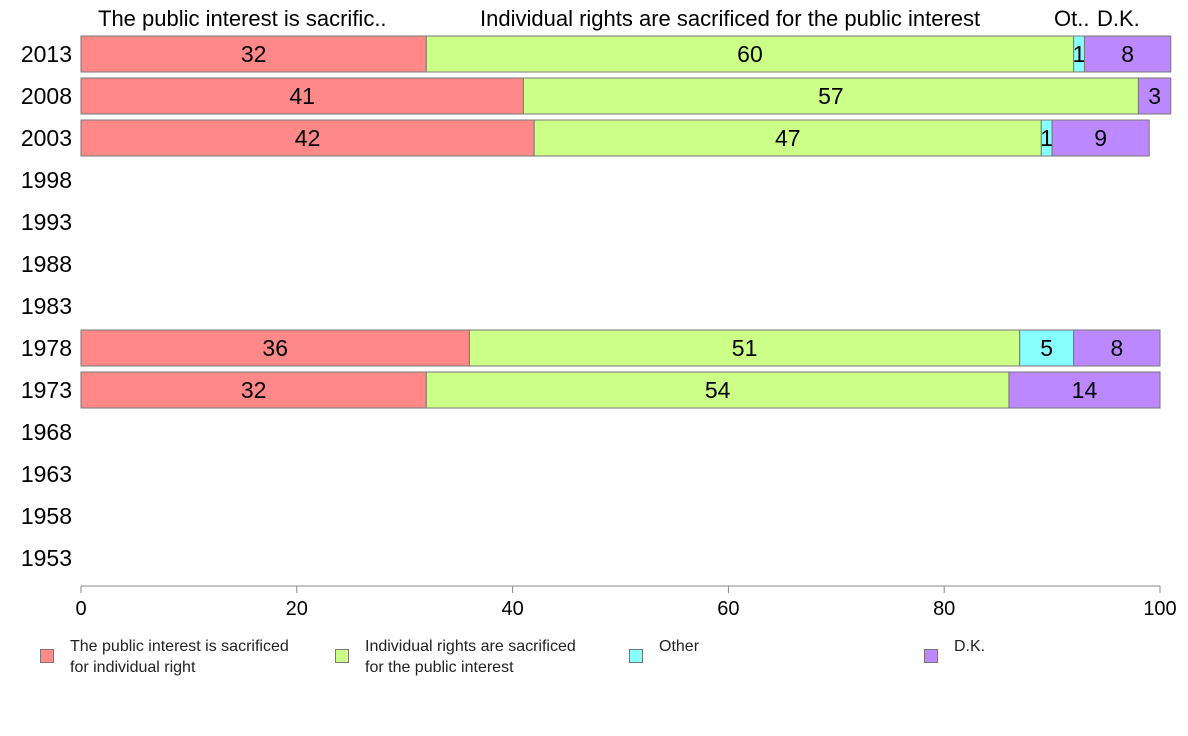  Describe the element at coordinates (46, 516) in the screenshot. I see `year-label: 1958` at that location.